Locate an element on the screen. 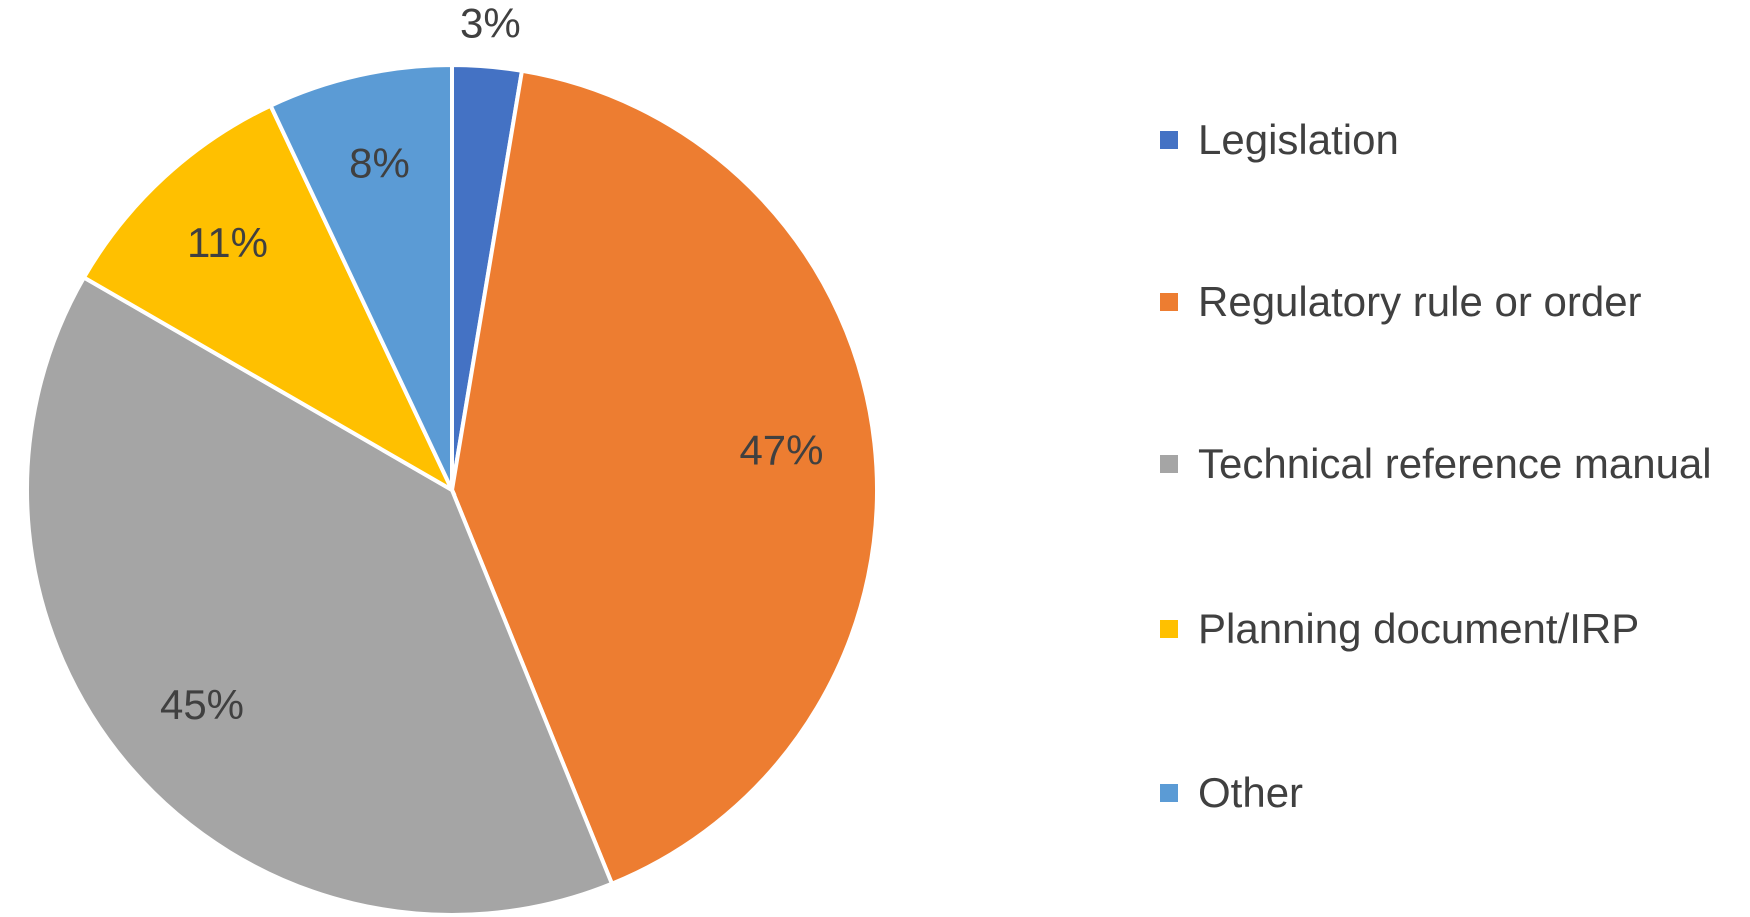  data-label: 45% is located at coordinates (202, 704).